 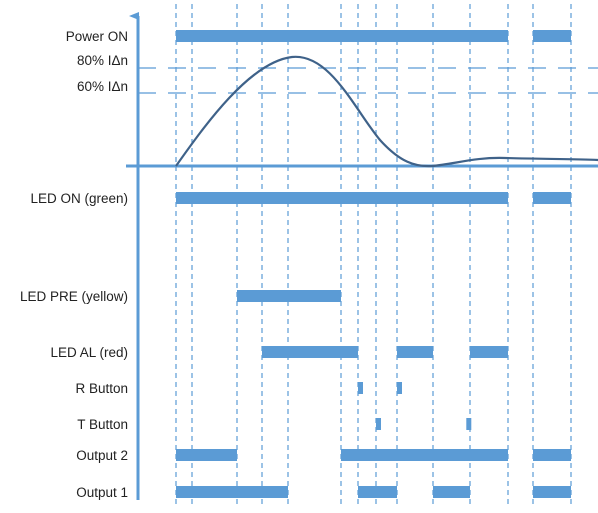 What do you see at coordinates (97, 36) in the screenshot?
I see `power-on-label: Power ON` at bounding box center [97, 36].